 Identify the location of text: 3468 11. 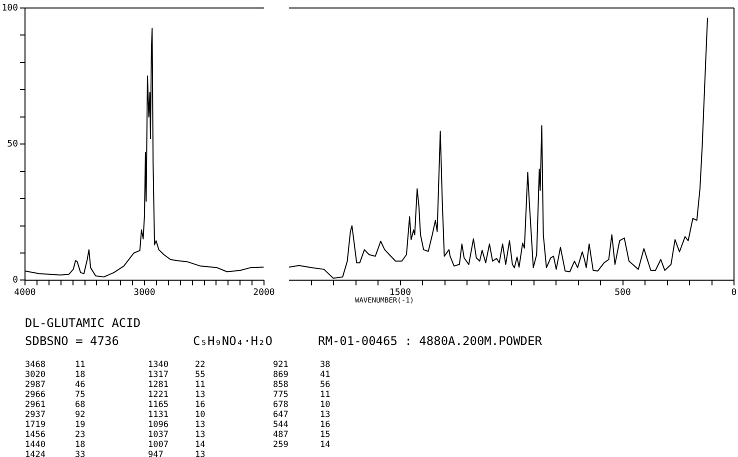
(55, 365).